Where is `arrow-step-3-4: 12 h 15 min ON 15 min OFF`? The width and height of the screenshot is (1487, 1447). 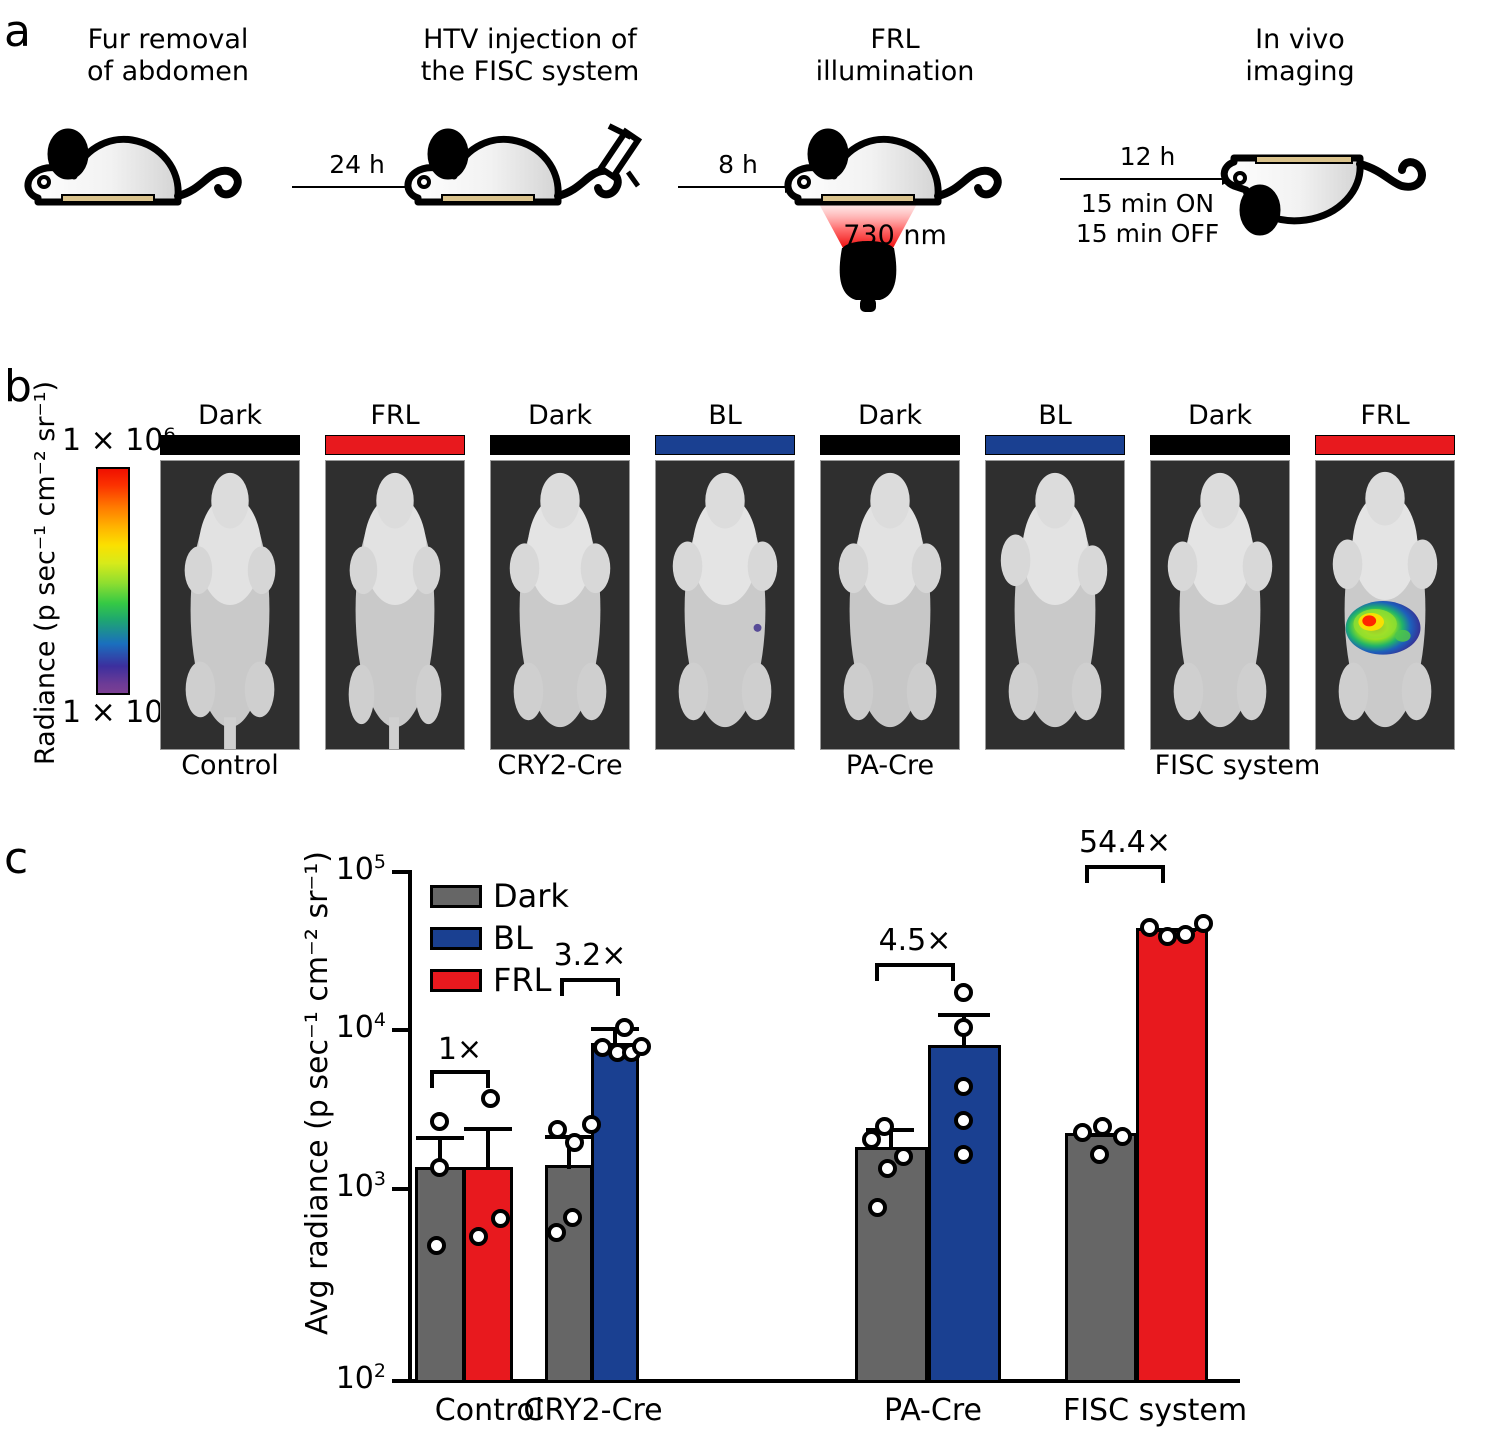 arrow-step-3-4: 12 h 15 min ON 15 min OFF is located at coordinates (1147, 196).